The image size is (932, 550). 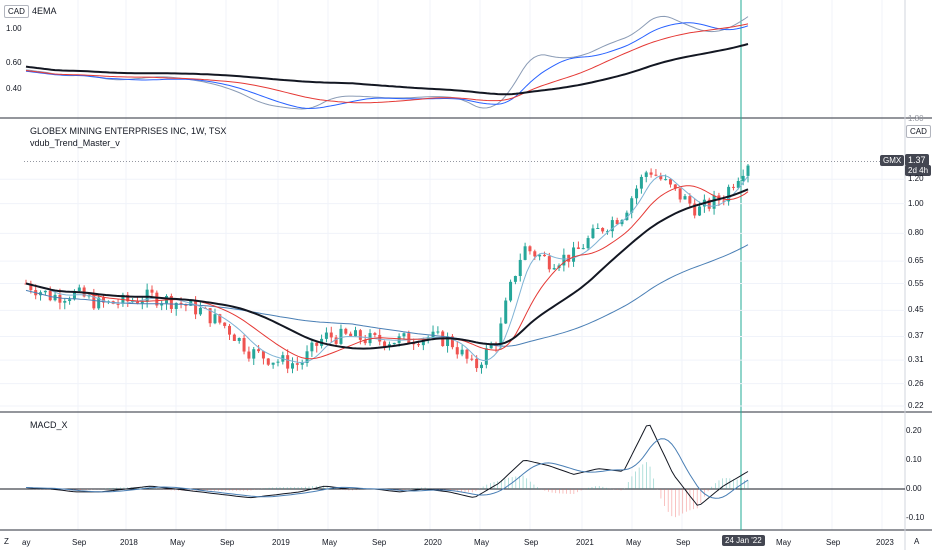 What do you see at coordinates (14, 88) in the screenshot?
I see `ema-axis-label: 0.40` at bounding box center [14, 88].